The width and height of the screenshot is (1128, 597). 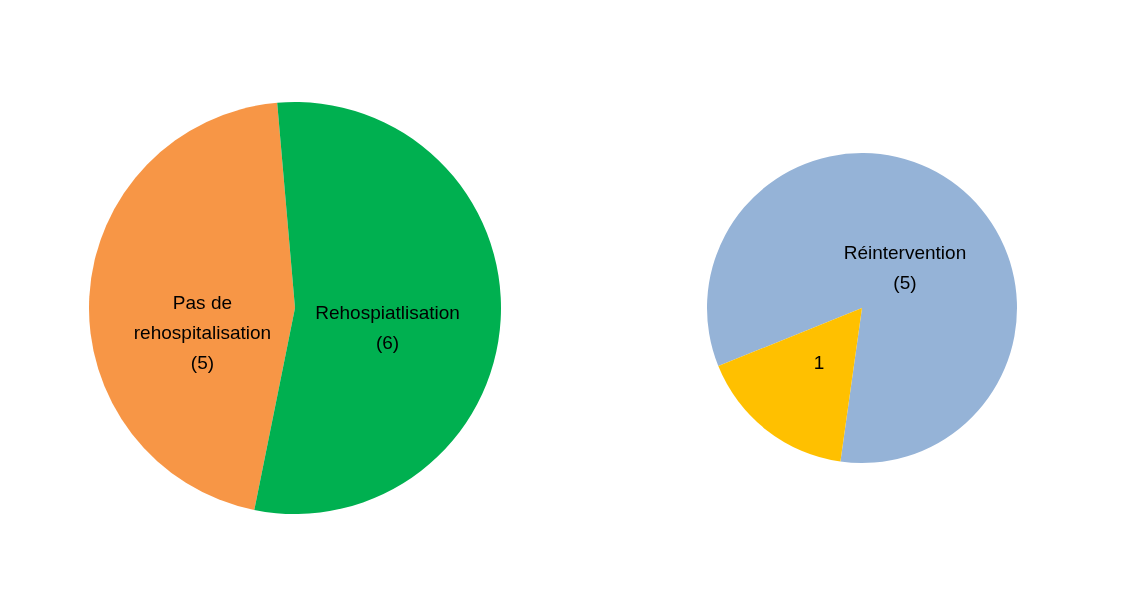 What do you see at coordinates (387, 313) in the screenshot?
I see `slice-label: Rehospiatlisation` at bounding box center [387, 313].